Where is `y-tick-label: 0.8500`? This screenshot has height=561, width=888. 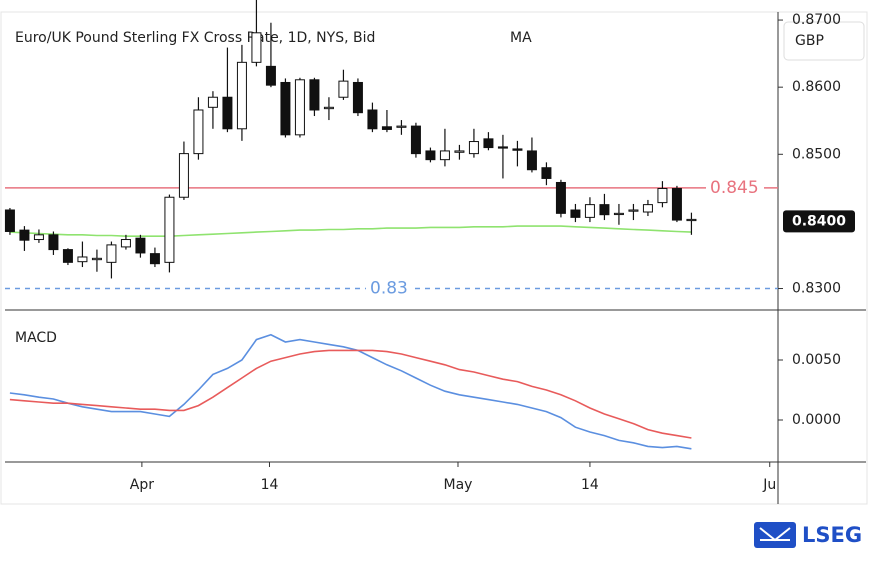 y-tick-label: 0.8500 is located at coordinates (816, 154).